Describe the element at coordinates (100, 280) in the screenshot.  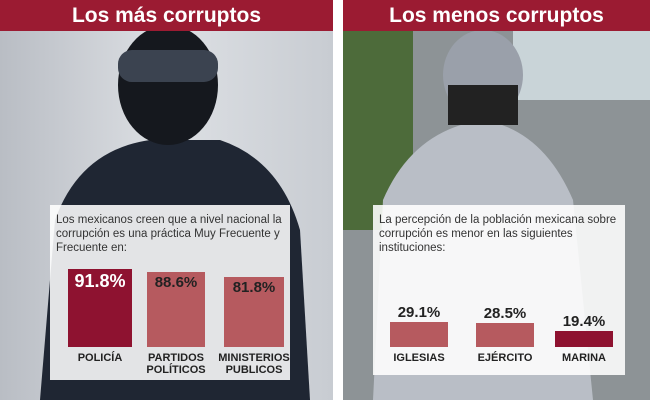
I see `value-label: 91.8%` at that location.